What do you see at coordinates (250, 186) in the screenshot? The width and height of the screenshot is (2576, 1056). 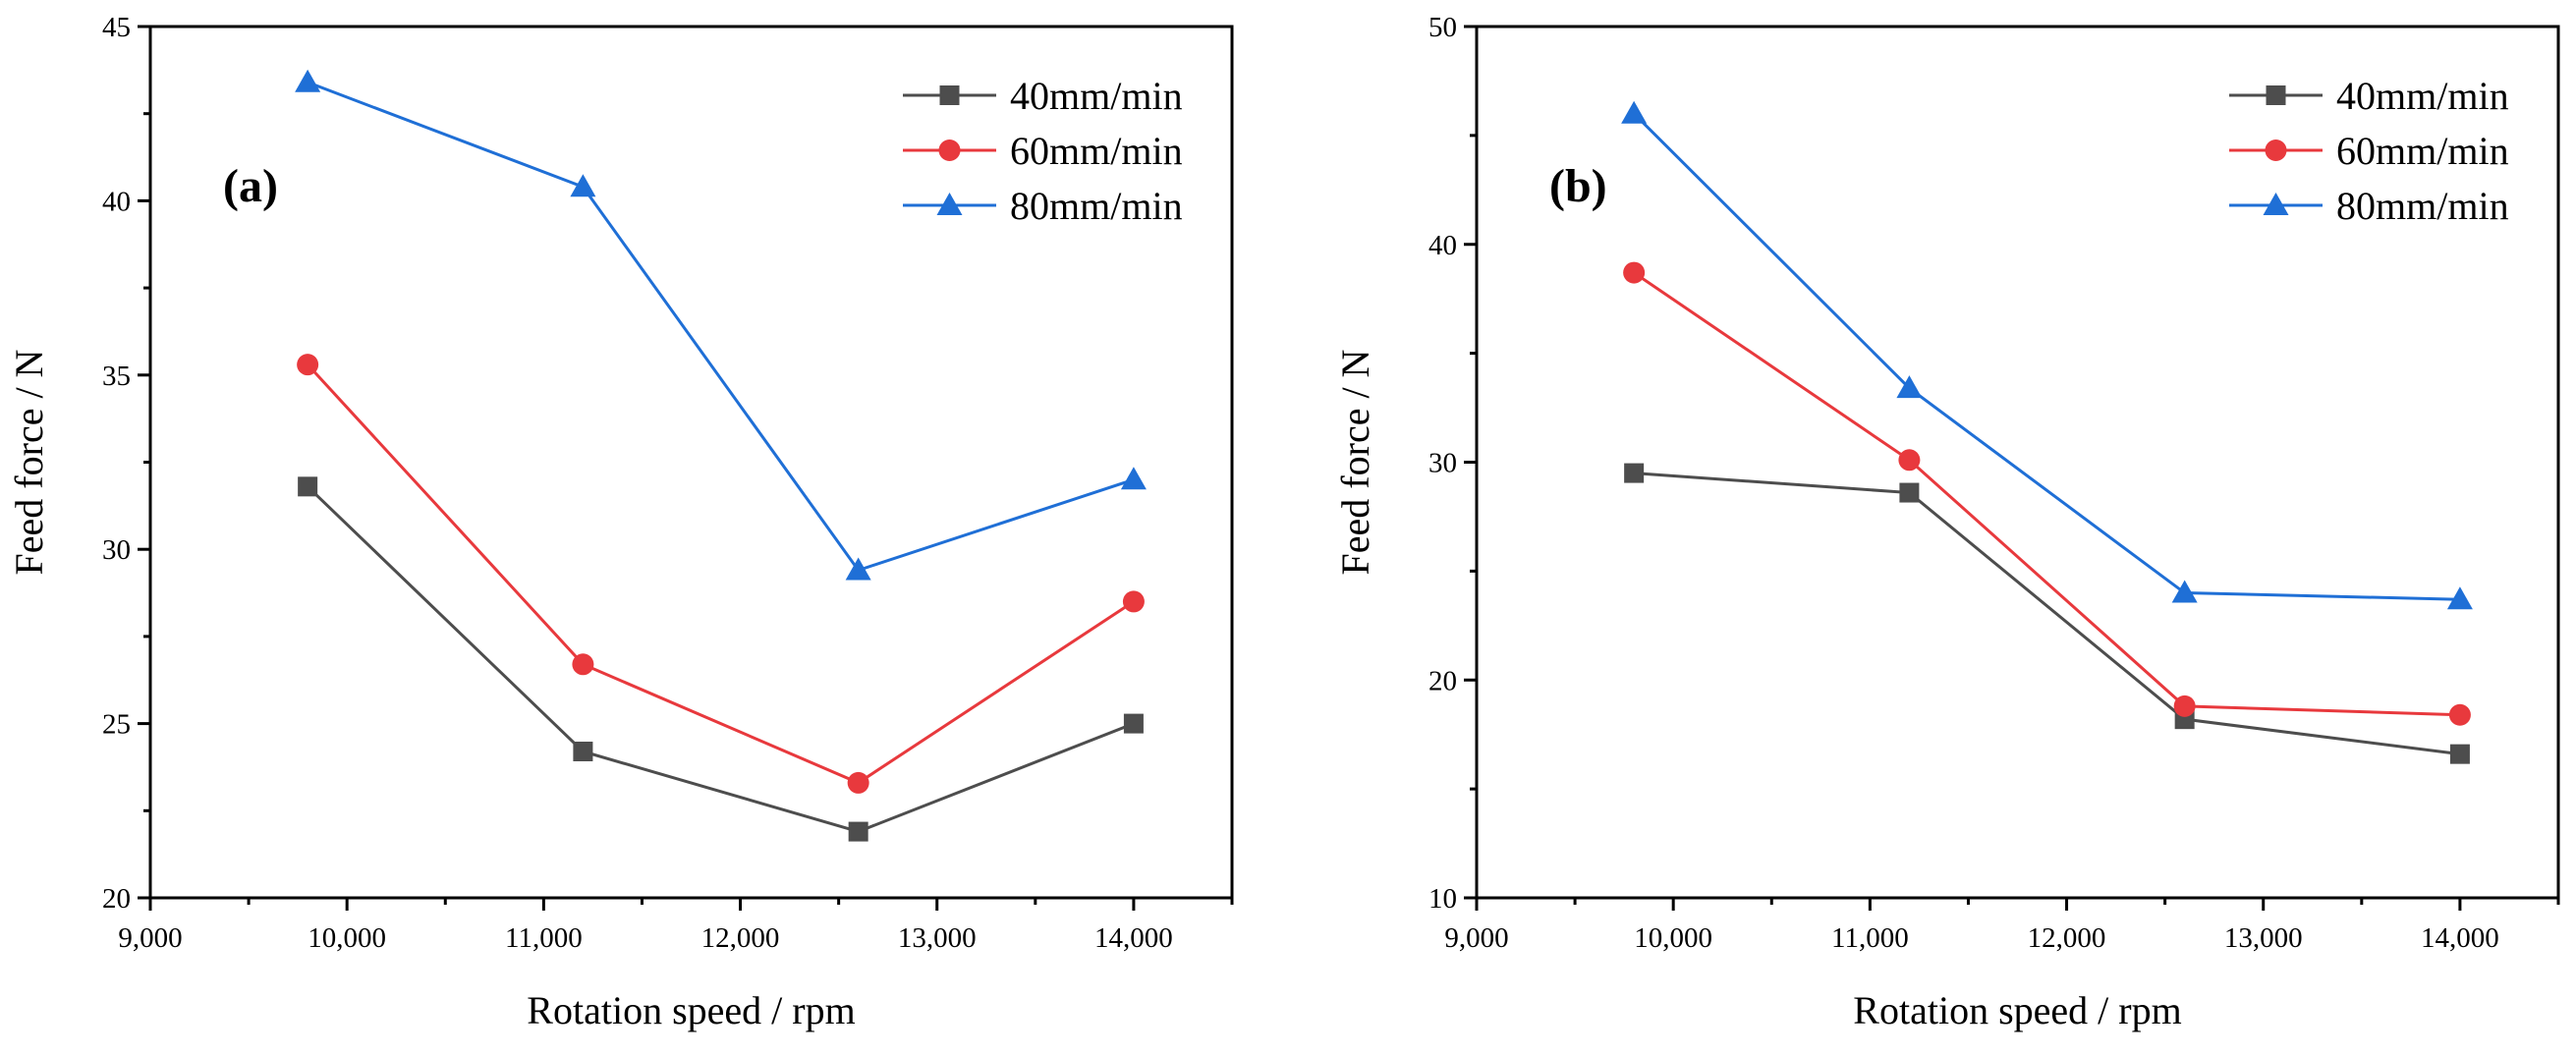 I see `panel-label: (a)` at bounding box center [250, 186].